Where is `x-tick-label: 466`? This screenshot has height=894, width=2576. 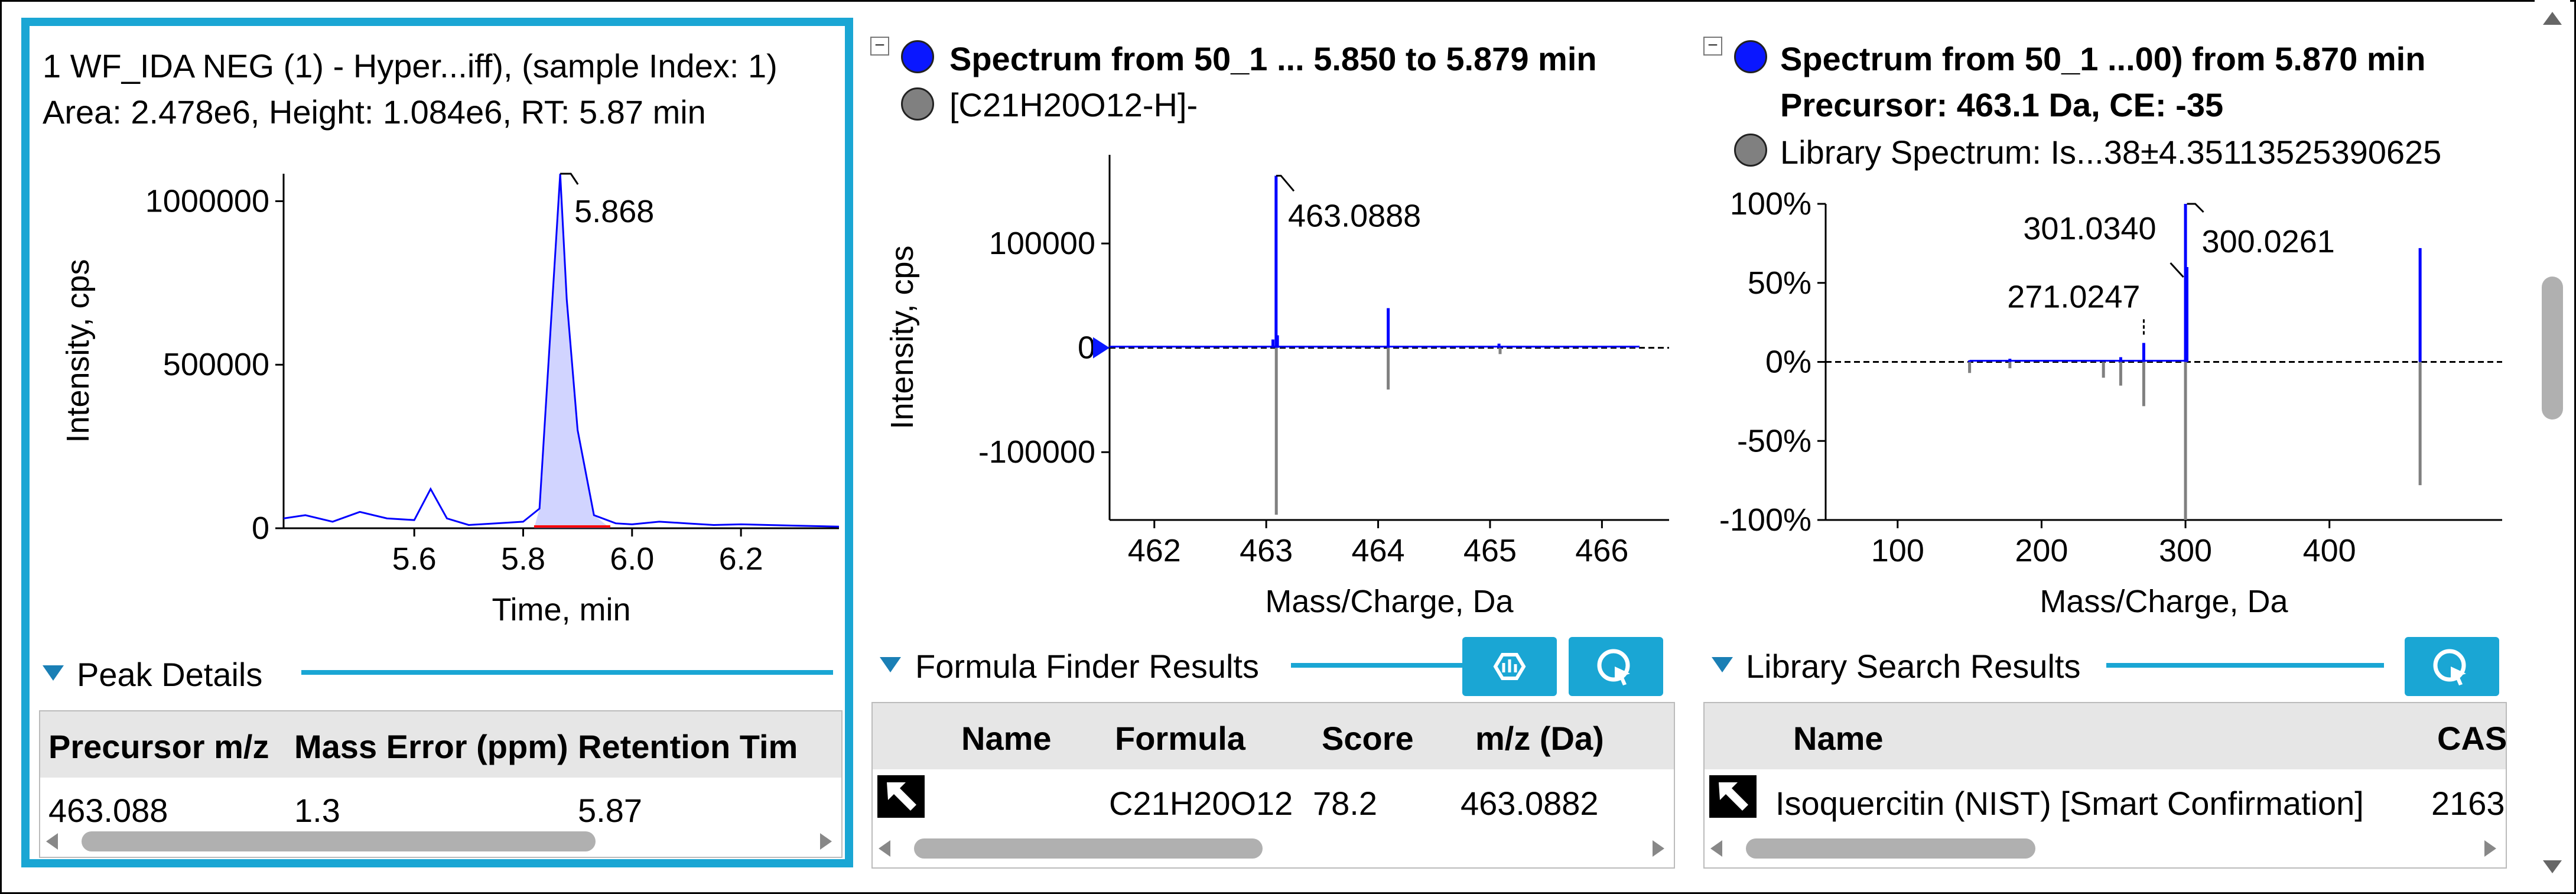 x-tick-label: 466 is located at coordinates (1601, 550).